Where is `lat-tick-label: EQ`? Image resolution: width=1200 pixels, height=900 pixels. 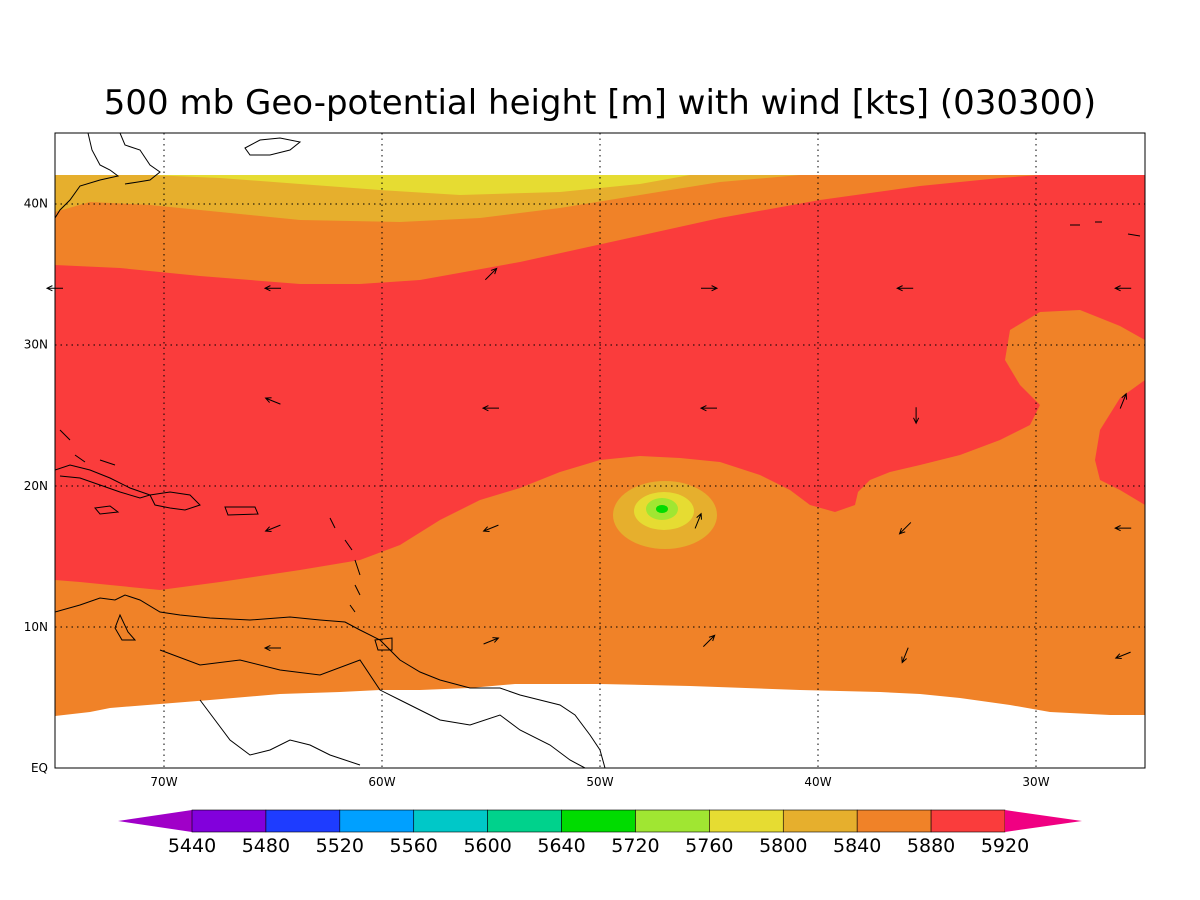 lat-tick-label: EQ is located at coordinates (39, 768).